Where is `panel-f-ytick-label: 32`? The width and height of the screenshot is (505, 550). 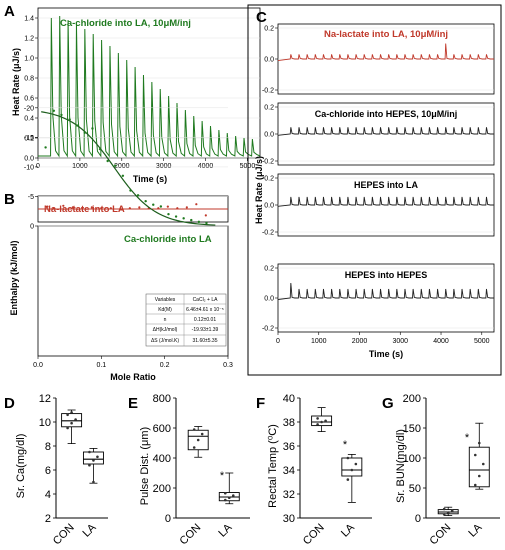
panel-f-ytick-label: 32 is located at coordinates (289, 495).